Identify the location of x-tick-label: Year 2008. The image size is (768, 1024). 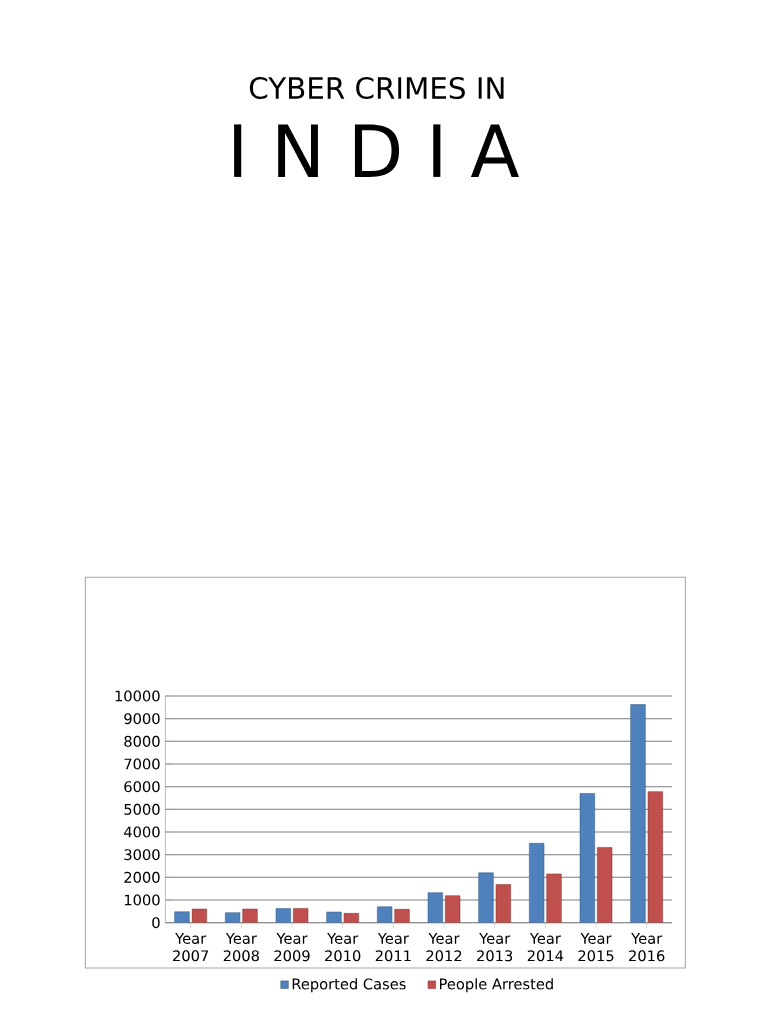
(241, 947).